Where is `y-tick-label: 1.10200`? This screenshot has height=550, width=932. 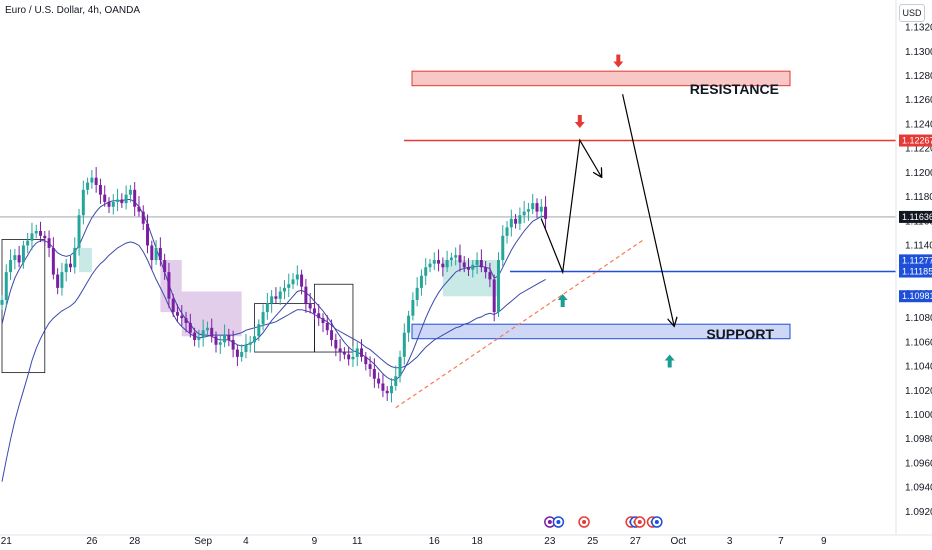
y-tick-label: 1.10200 is located at coordinates (918, 391).